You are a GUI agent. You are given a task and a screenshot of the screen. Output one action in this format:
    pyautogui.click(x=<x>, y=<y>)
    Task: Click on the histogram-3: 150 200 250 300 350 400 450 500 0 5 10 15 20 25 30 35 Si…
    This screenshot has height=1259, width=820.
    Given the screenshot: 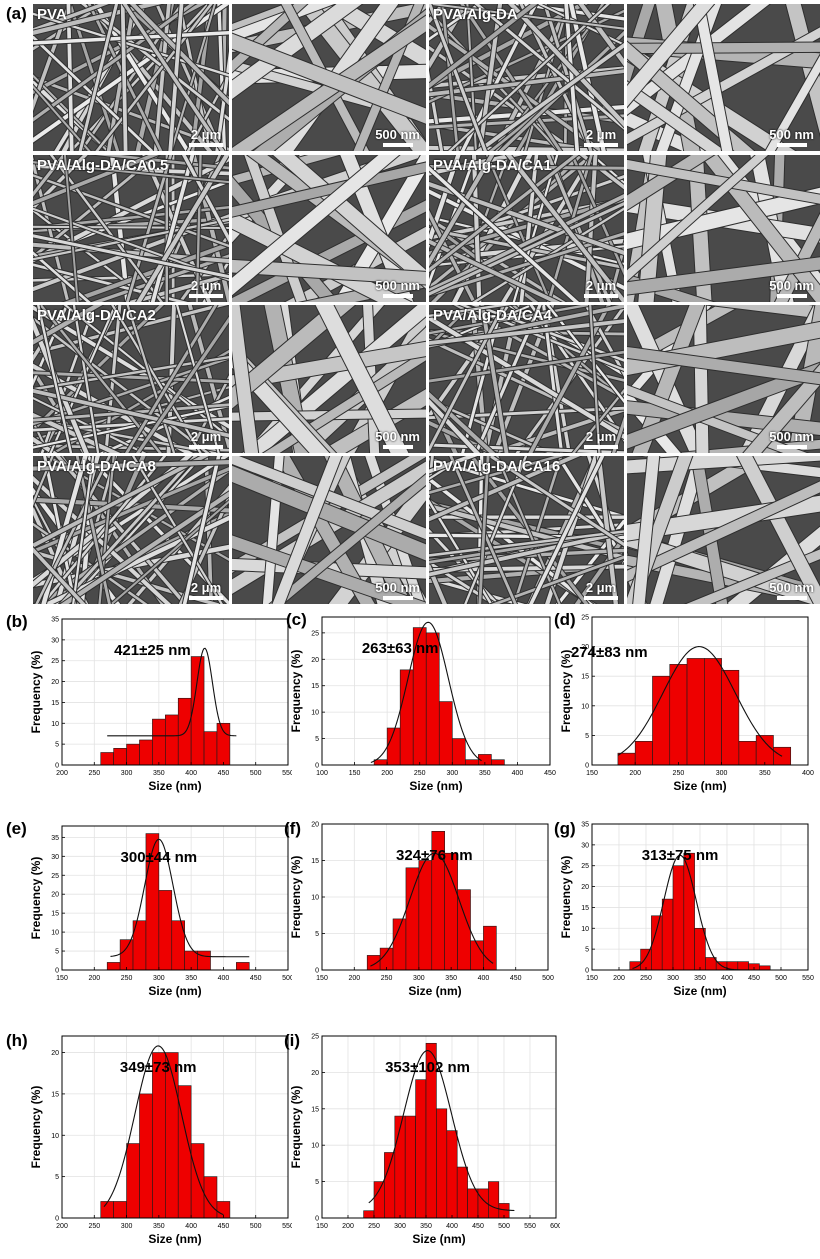 What is the action you would take?
    pyautogui.click(x=149, y=908)
    